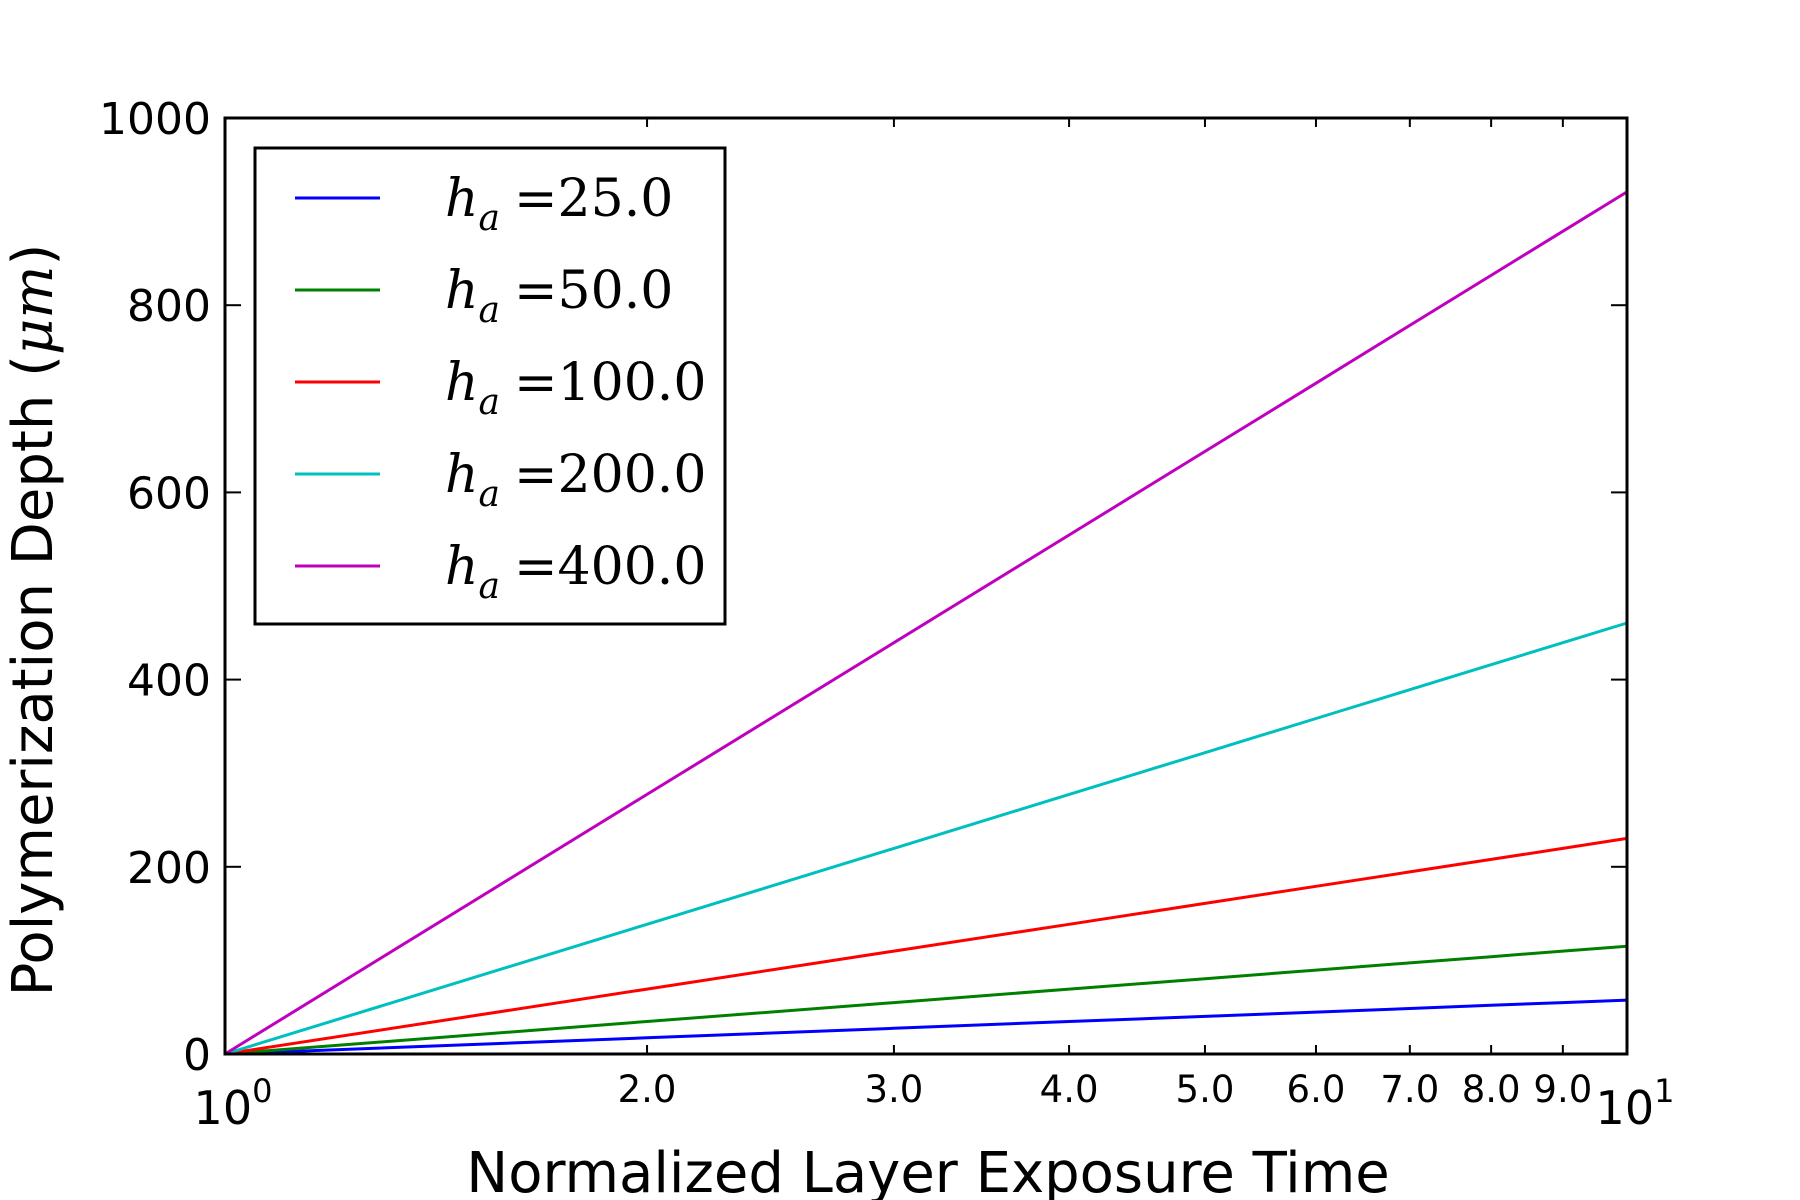  I want to click on legend-value: 50.0, so click(616, 291).